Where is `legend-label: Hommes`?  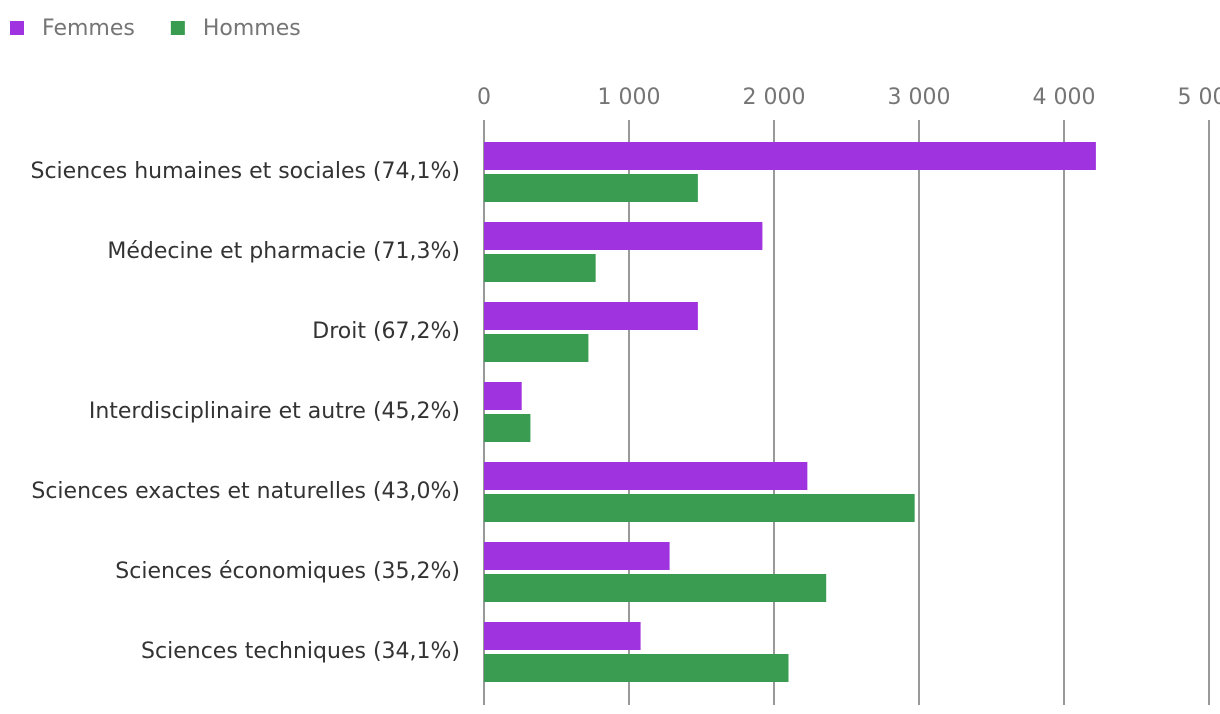
legend-label: Hommes is located at coordinates (252, 28).